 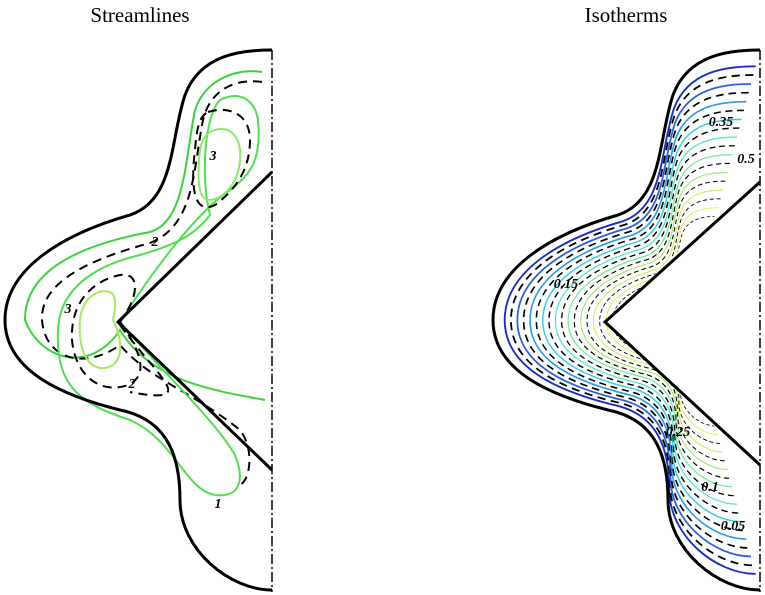 What do you see at coordinates (710, 487) in the screenshot?
I see `contour-label: 0.1` at bounding box center [710, 487].